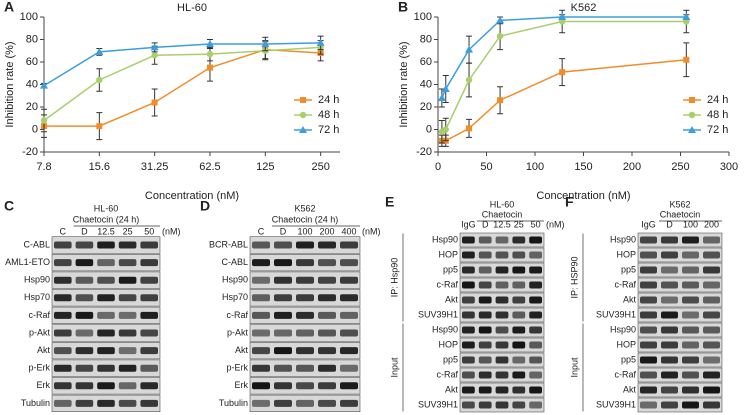 The width and height of the screenshot is (744, 415). Describe the element at coordinates (423, 17) in the screenshot. I see `y-tick-label: 100` at that location.